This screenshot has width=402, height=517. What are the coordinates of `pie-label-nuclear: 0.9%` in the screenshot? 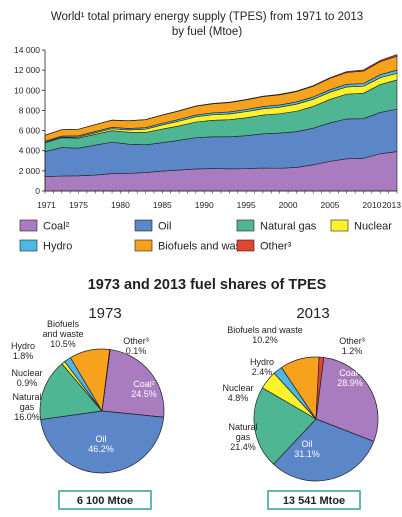 It's located at (27, 383).